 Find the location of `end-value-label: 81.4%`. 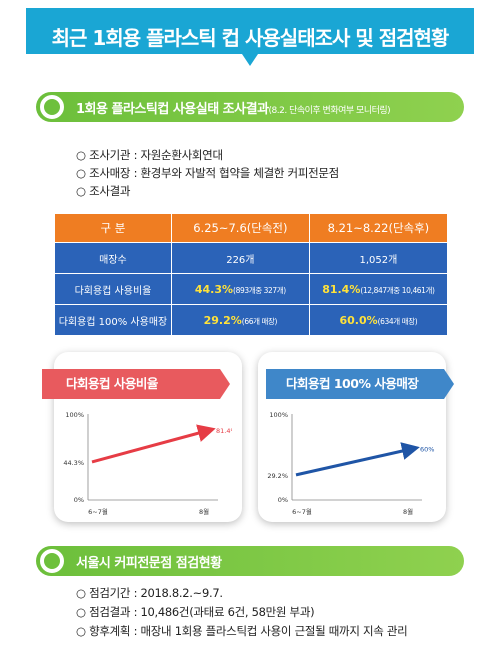

end-value-label: 81.4% is located at coordinates (224, 431).